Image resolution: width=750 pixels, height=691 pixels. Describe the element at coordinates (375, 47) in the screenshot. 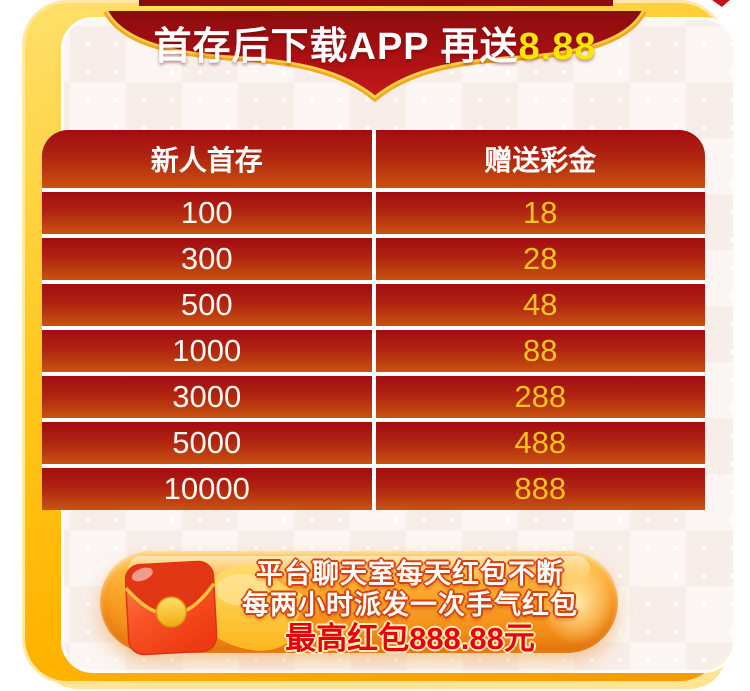

I see `banner-title: 首存后下载APP 再送8.88` at that location.